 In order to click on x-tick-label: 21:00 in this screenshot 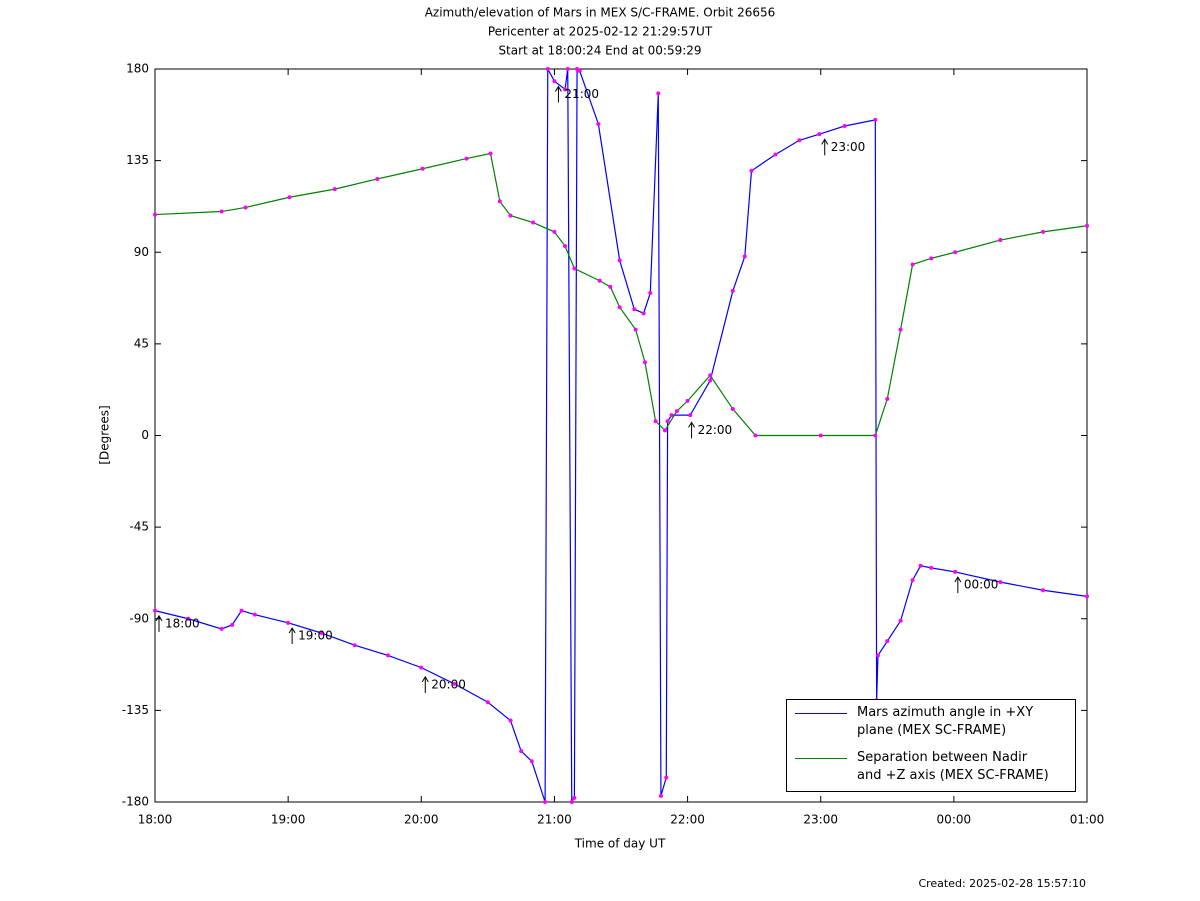, I will do `click(554, 820)`.